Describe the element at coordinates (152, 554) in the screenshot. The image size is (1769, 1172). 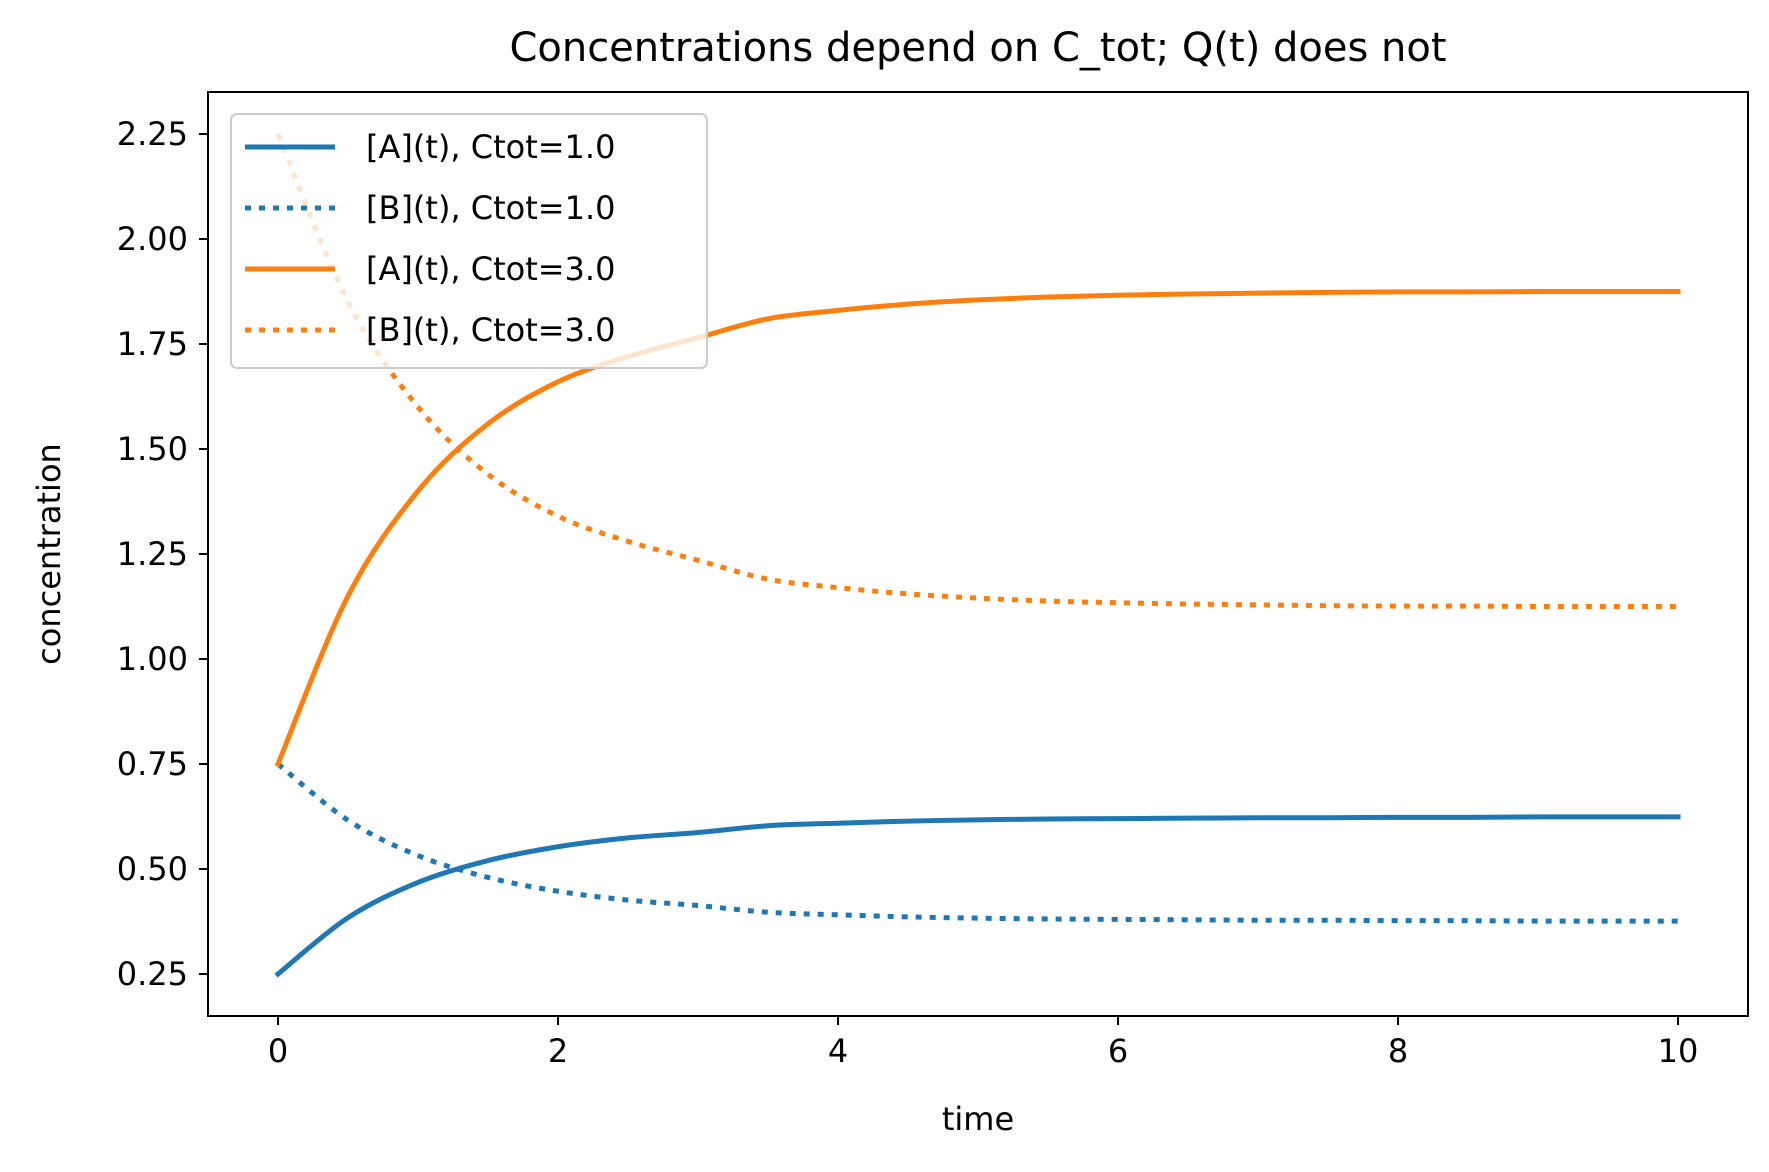
I see `y-tick-label: 1.25` at that location.